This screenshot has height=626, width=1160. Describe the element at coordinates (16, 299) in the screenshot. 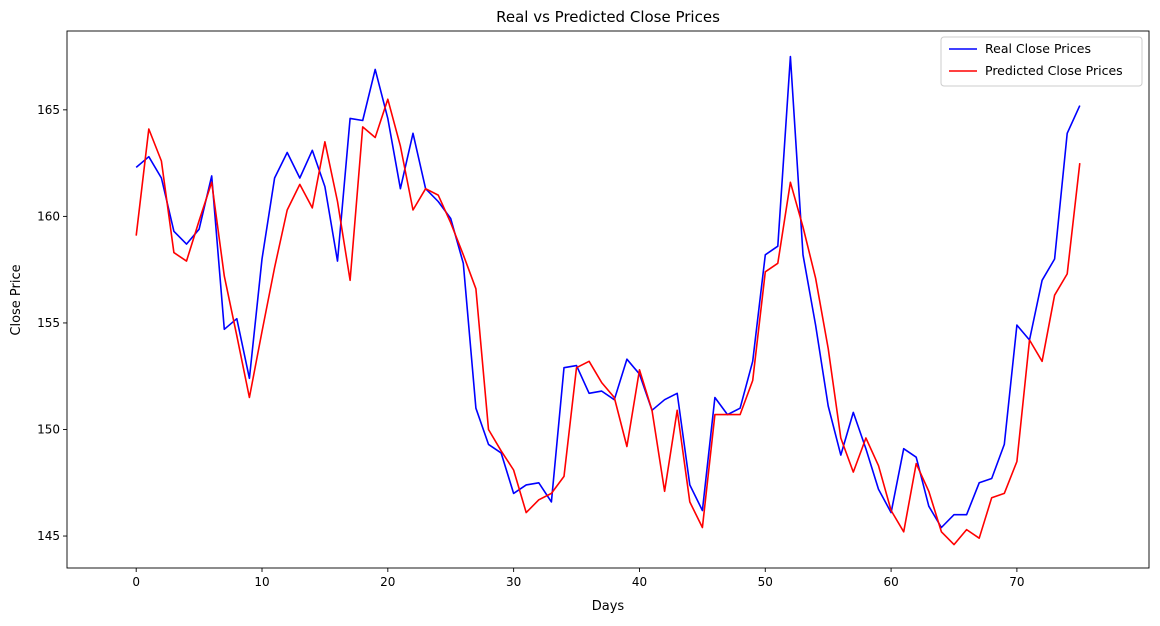

I see `y-axis-label: Close Price` at that location.